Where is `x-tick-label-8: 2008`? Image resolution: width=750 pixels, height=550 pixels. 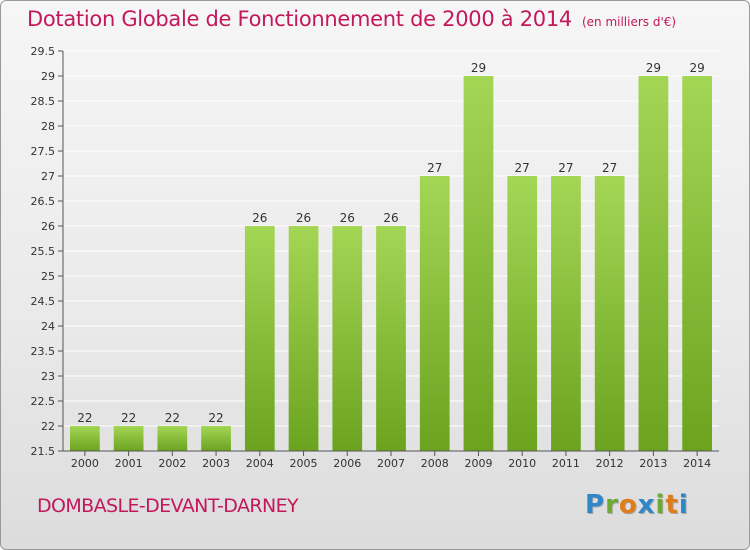
x-tick-label-8: 2008 is located at coordinates (435, 463).